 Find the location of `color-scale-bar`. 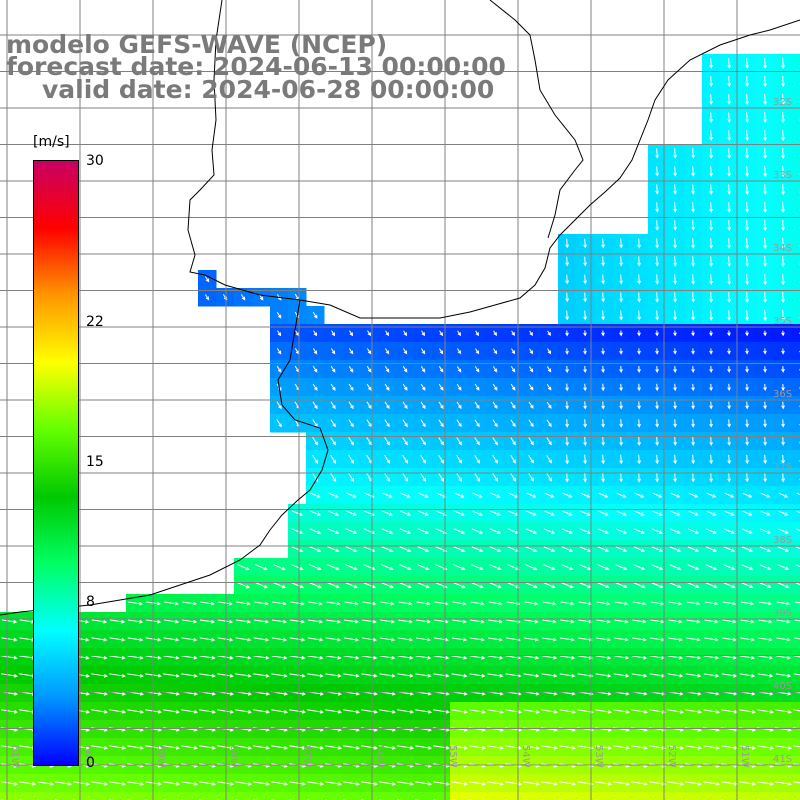

color-scale-bar is located at coordinates (56, 463).